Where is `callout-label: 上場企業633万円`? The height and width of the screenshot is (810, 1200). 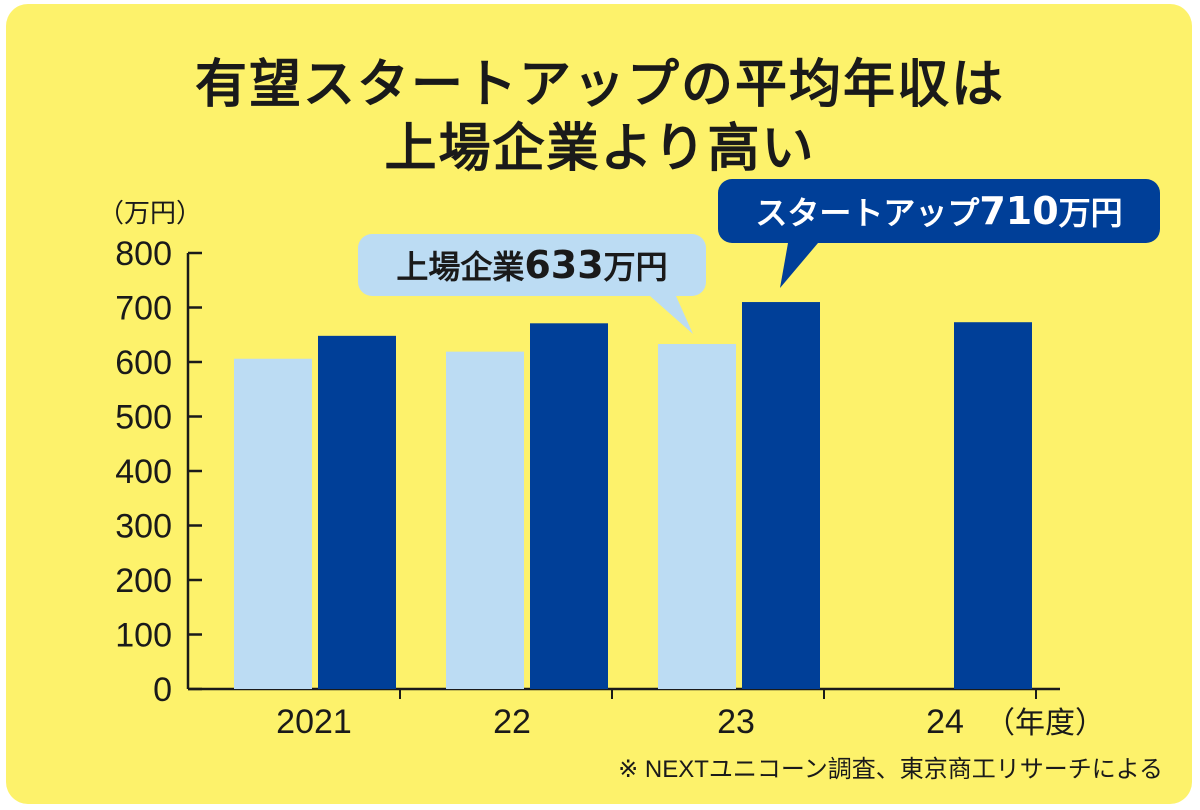 callout-label: 上場企業633万円 is located at coordinates (531, 265).